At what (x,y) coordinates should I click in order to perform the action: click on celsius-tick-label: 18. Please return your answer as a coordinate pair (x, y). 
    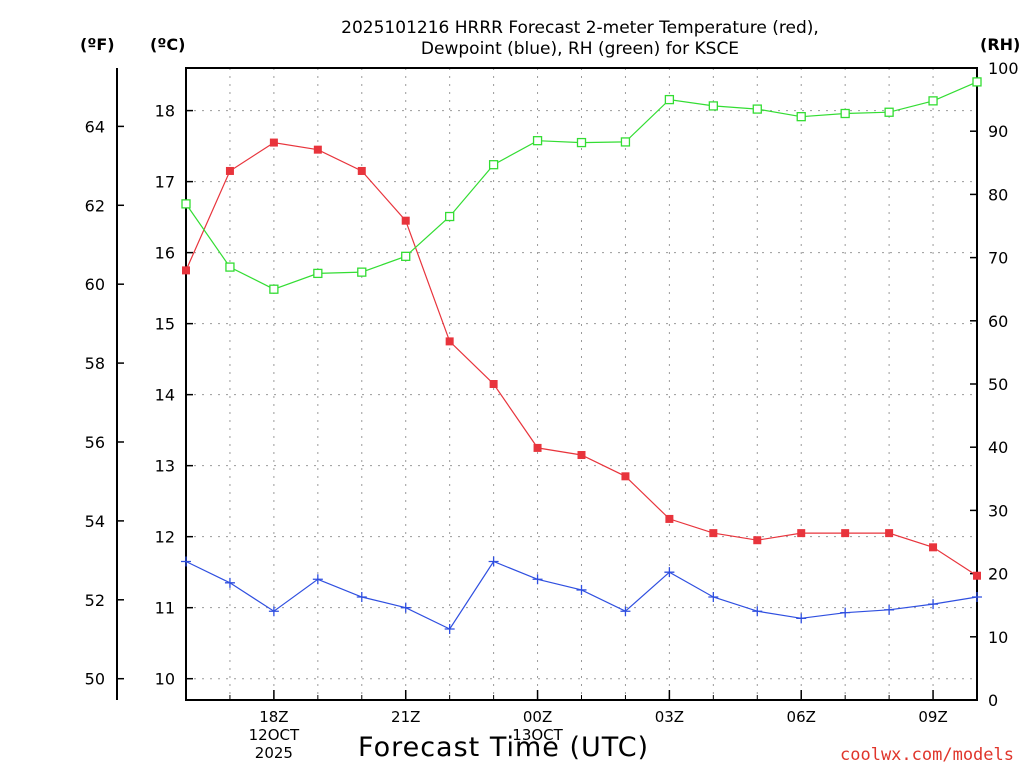
    Looking at the image, I should click on (165, 111).